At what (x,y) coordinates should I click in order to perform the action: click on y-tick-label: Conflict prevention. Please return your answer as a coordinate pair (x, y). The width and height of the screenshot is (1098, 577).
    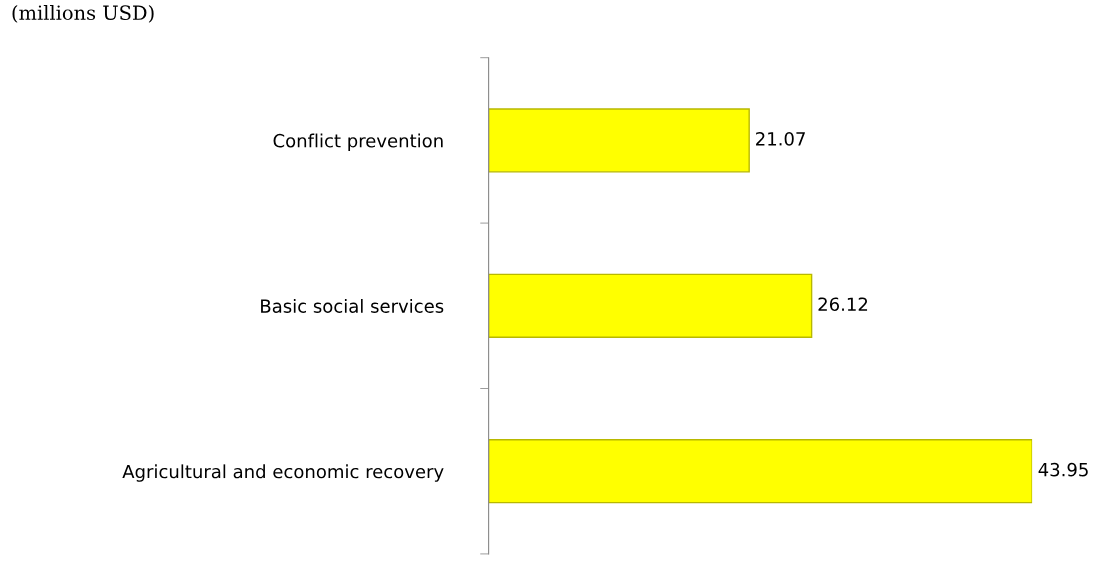
    Looking at the image, I should click on (358, 142).